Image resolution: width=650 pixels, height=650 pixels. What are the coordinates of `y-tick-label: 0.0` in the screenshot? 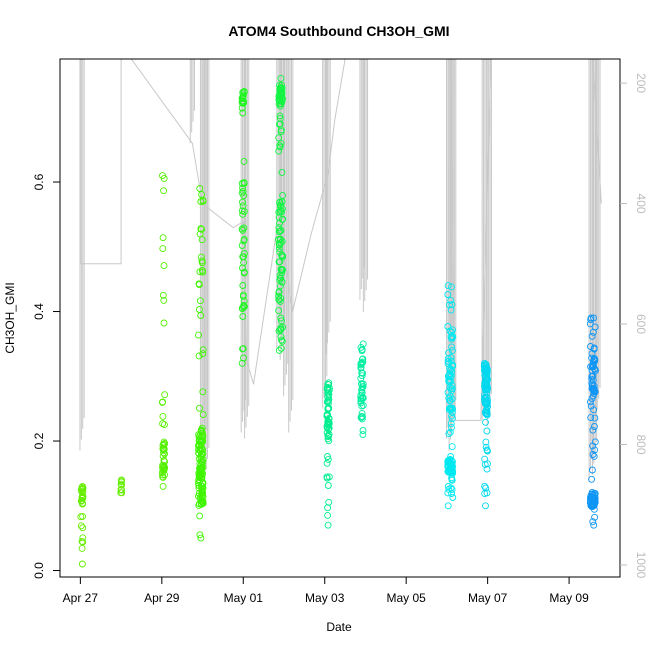 It's located at (39, 570).